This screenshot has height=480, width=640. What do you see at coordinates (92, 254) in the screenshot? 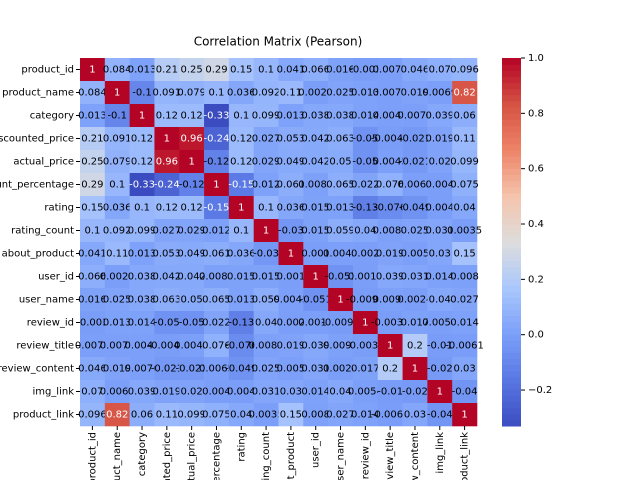
I see `cell-label: 0.041` at bounding box center [92, 254].